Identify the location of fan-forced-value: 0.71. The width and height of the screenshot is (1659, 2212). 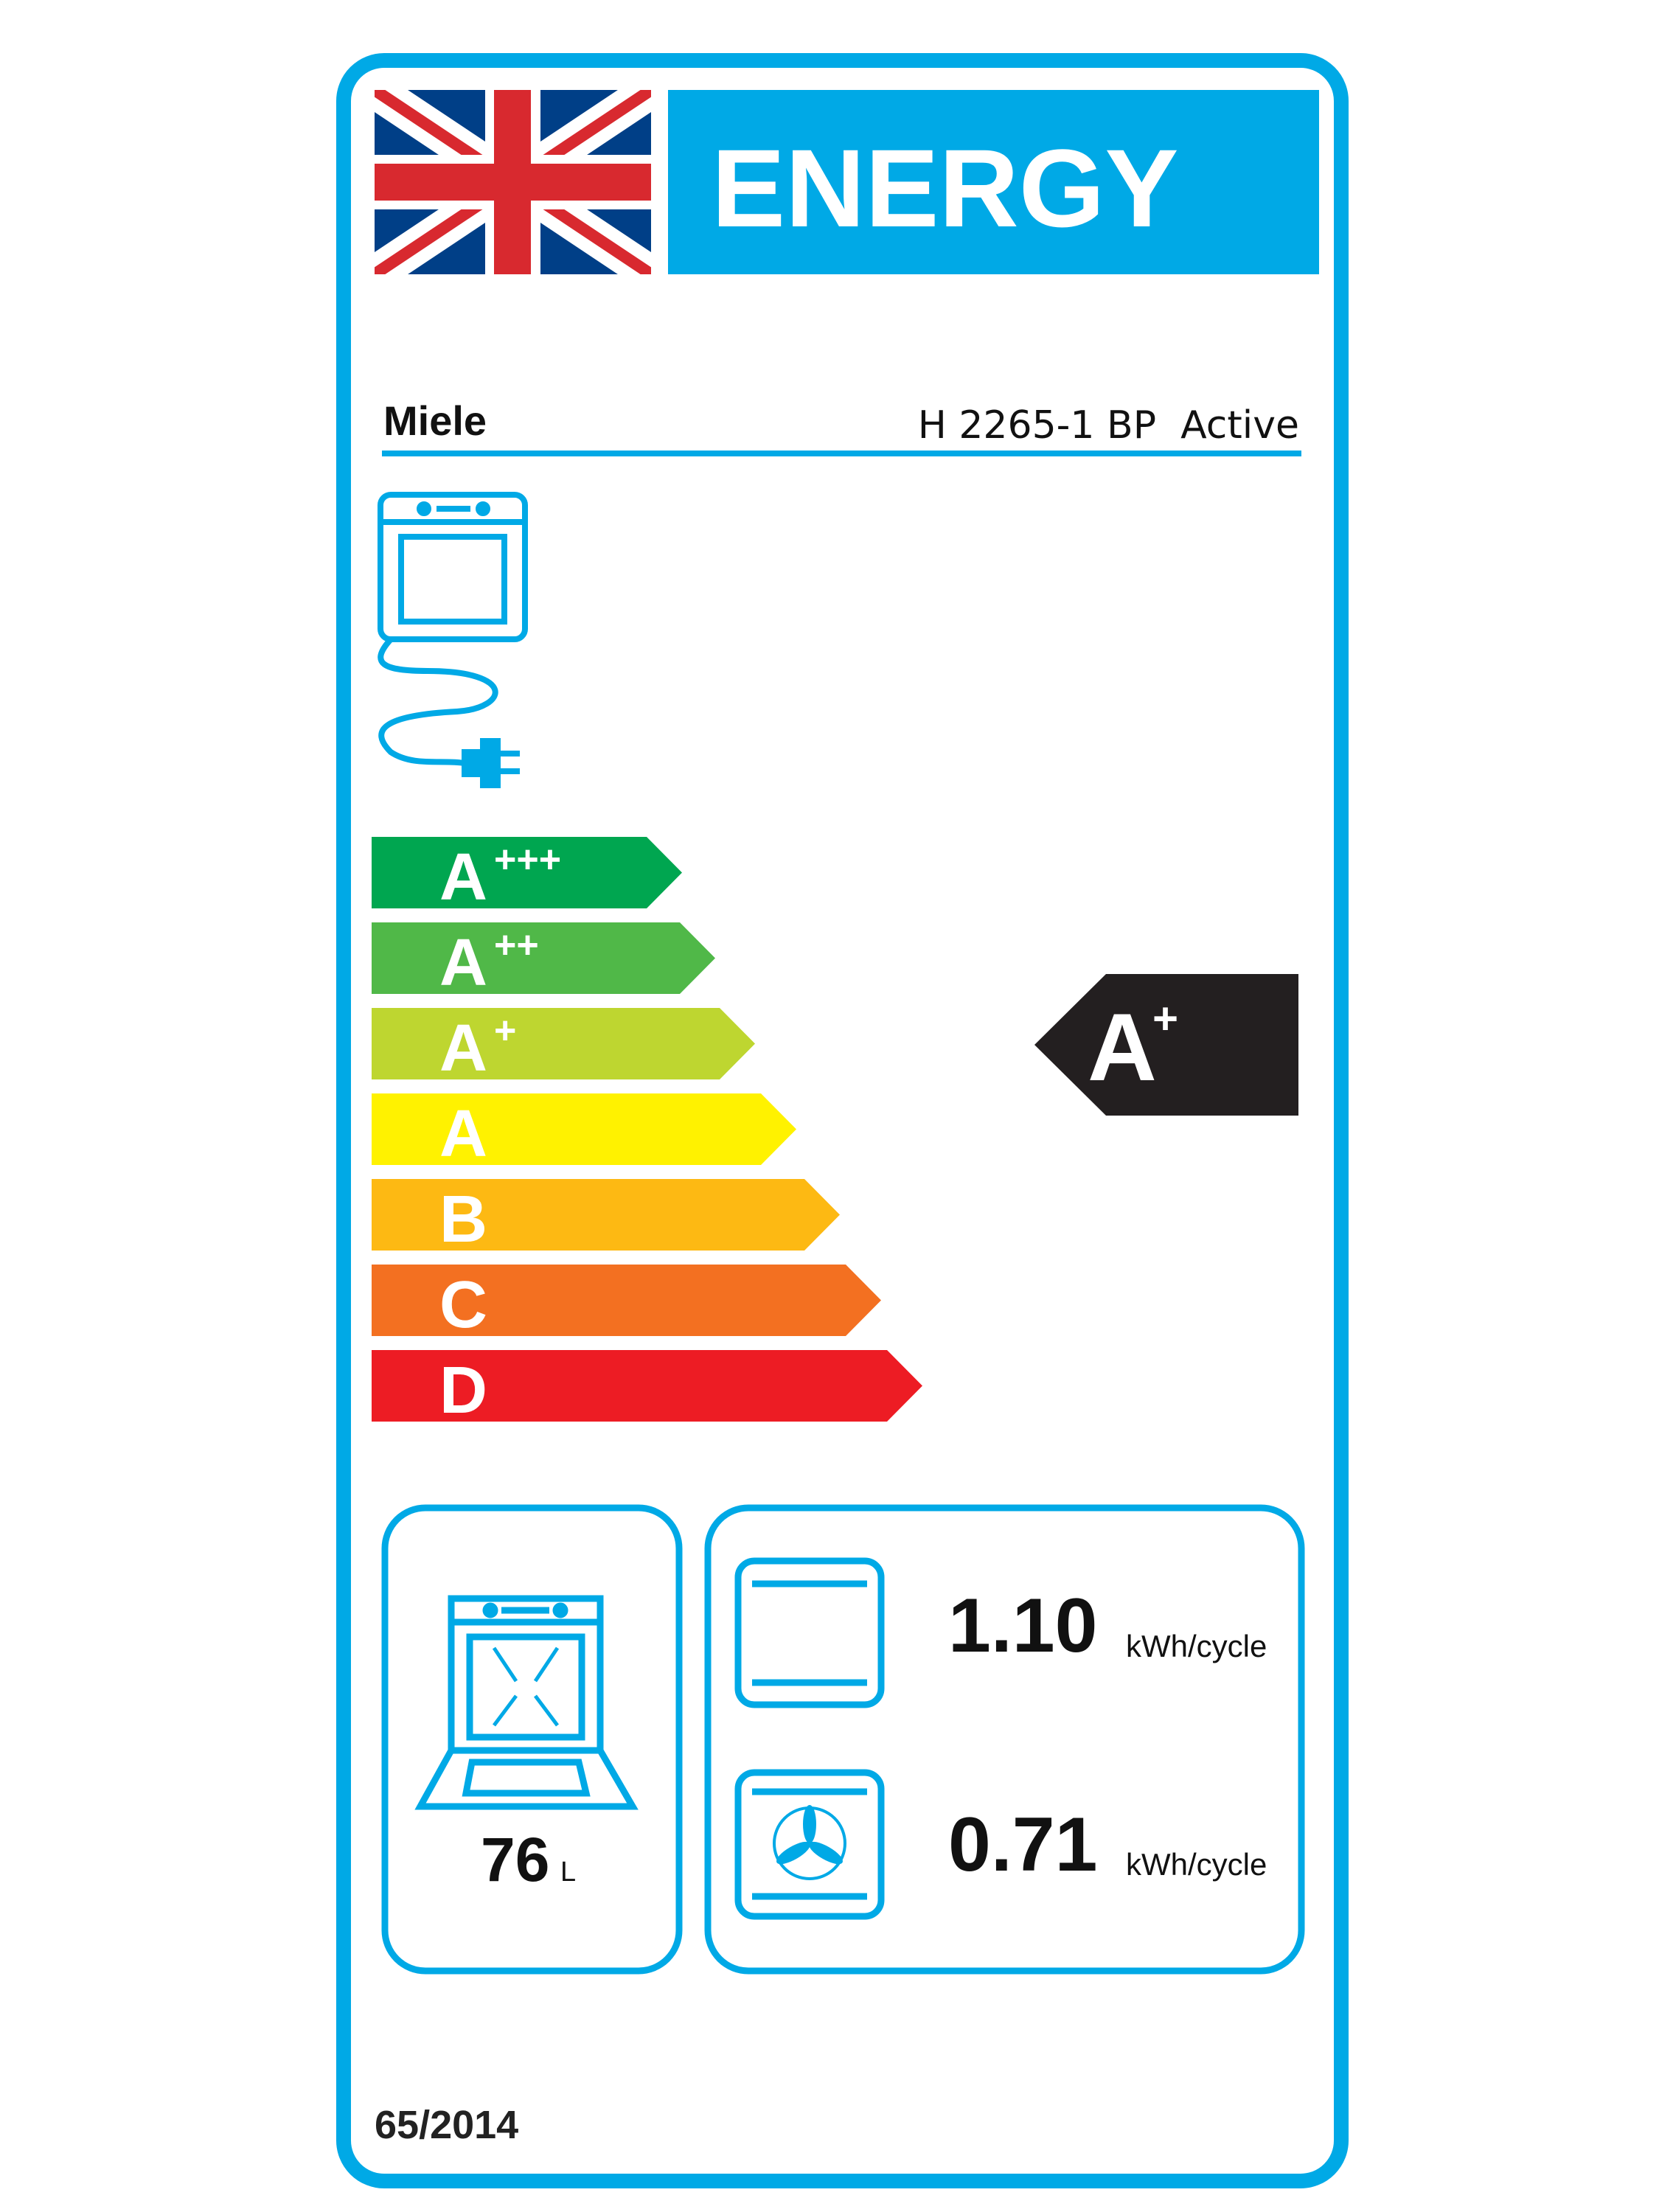
(1022, 1845).